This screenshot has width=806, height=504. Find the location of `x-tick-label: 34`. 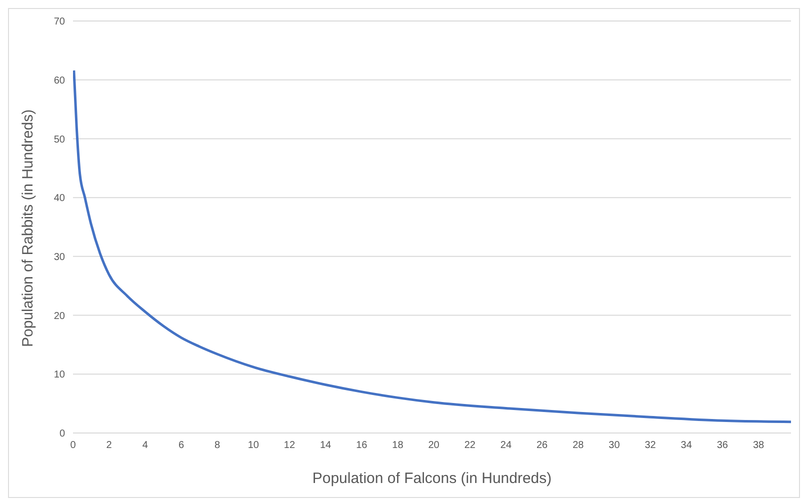

x-tick-label: 34 is located at coordinates (686, 446).